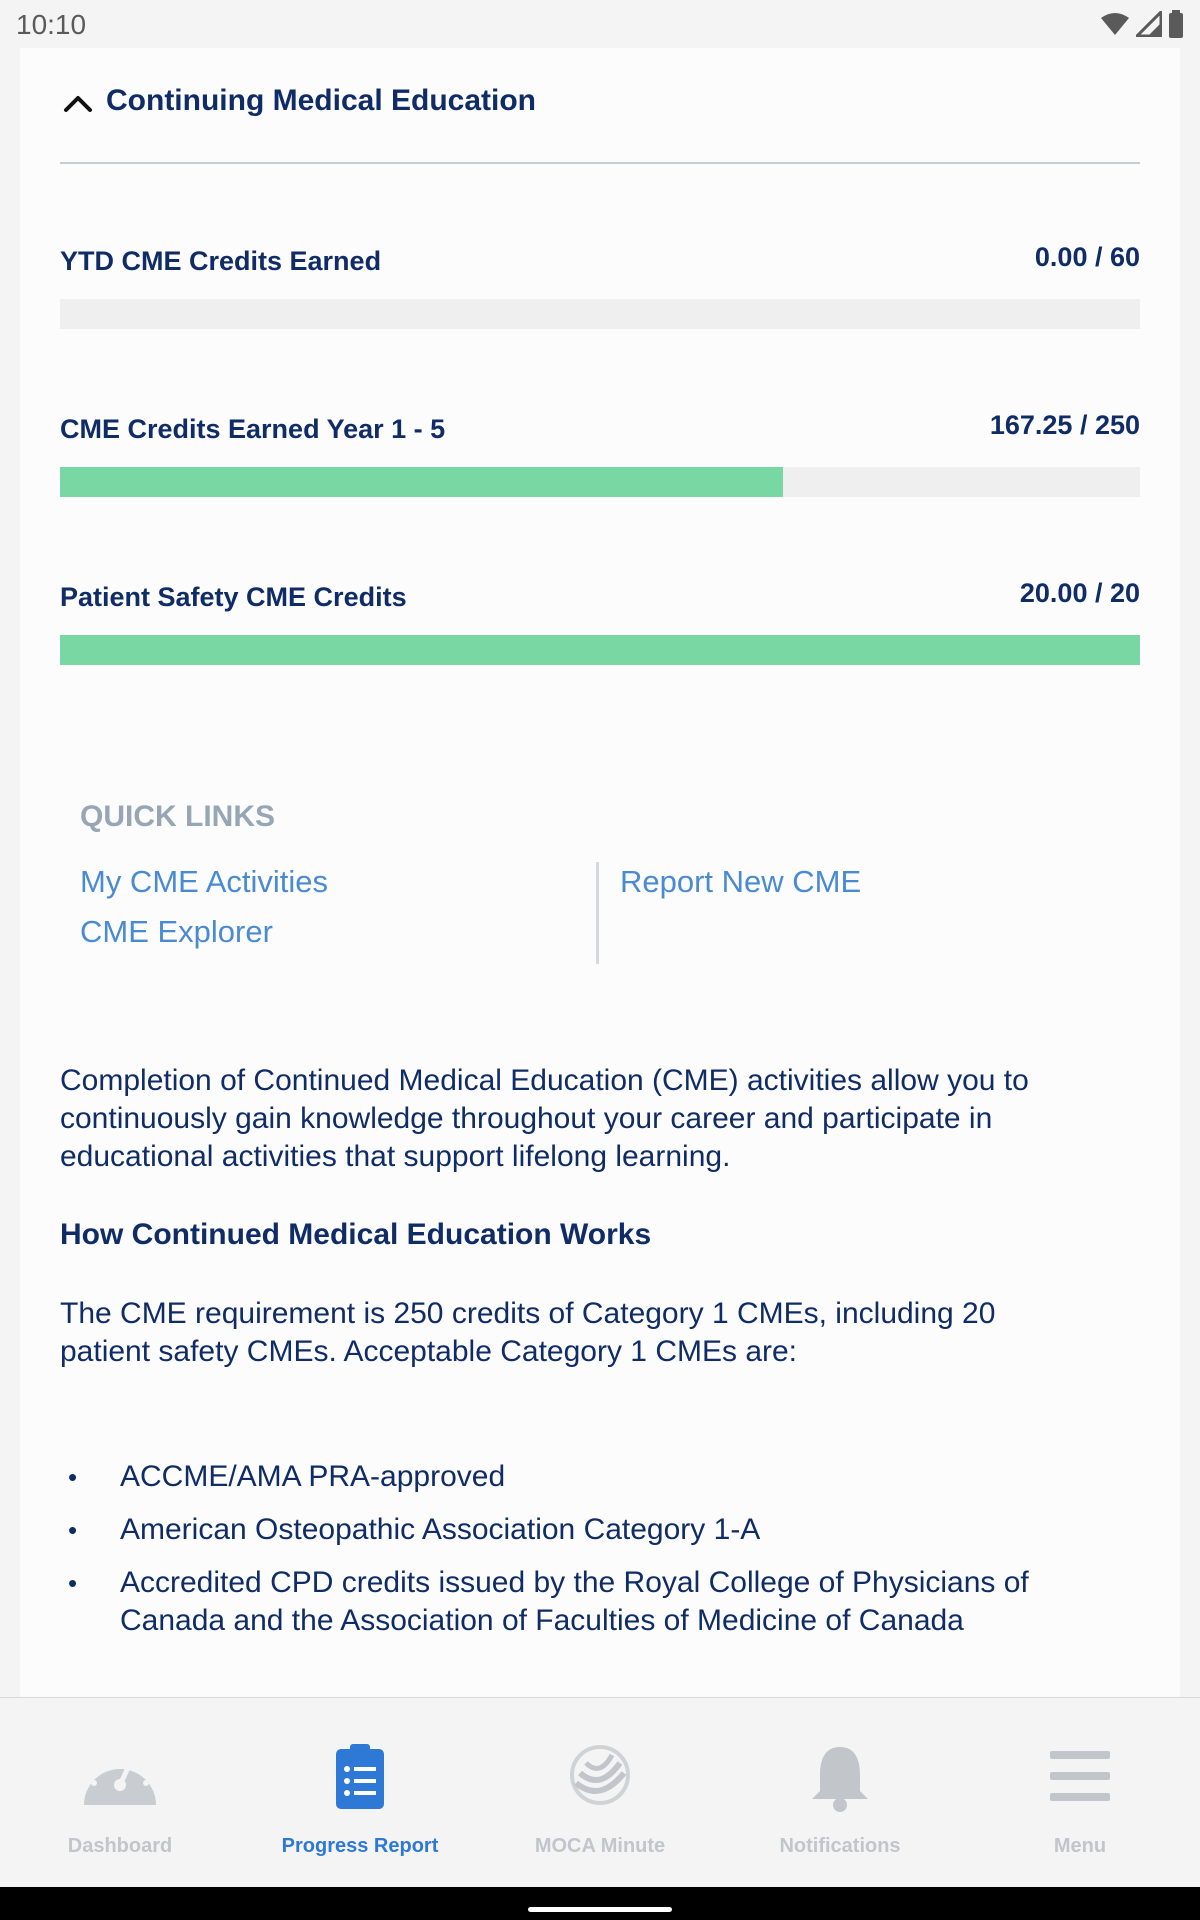  I want to click on metric-ytd-credits: YTD CME Credits Earned 0.00 / 60, so click(600, 285).